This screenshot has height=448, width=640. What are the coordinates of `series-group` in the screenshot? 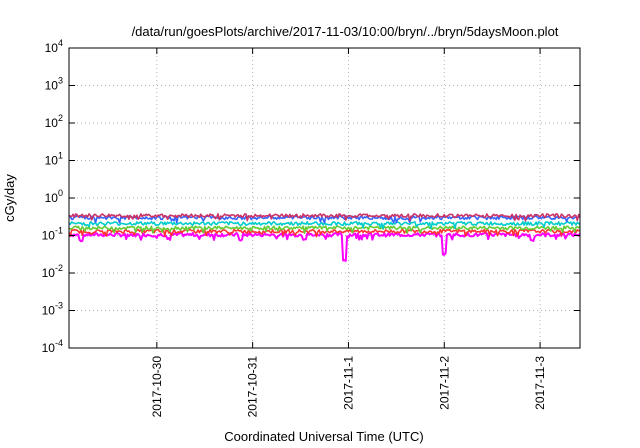 It's located at (324, 237).